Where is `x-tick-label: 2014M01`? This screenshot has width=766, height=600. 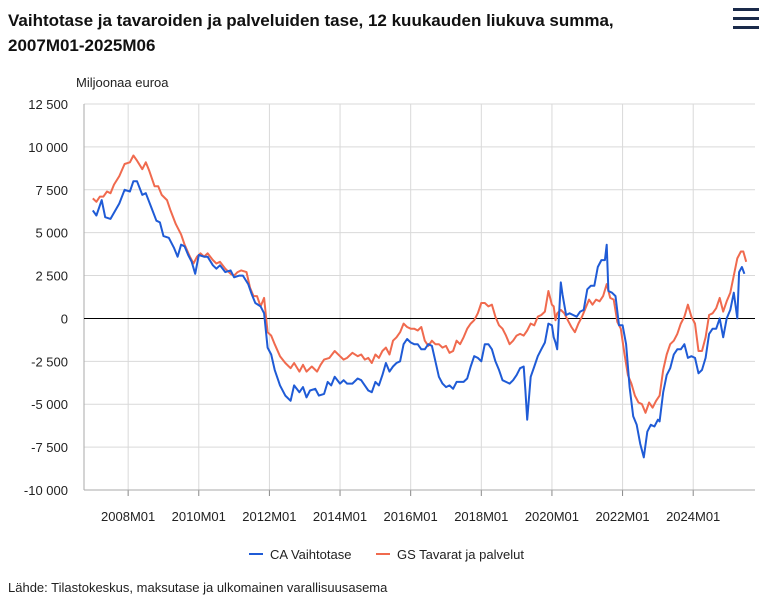
x-tick-label: 2014M01 is located at coordinates (340, 516).